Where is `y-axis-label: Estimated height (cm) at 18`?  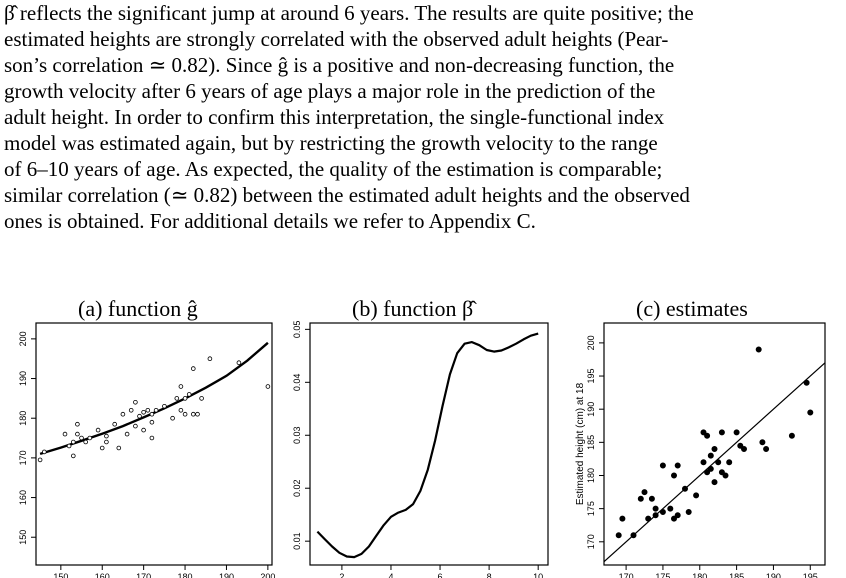
y-axis-label: Estimated height (cm) at 18 is located at coordinates (580, 443).